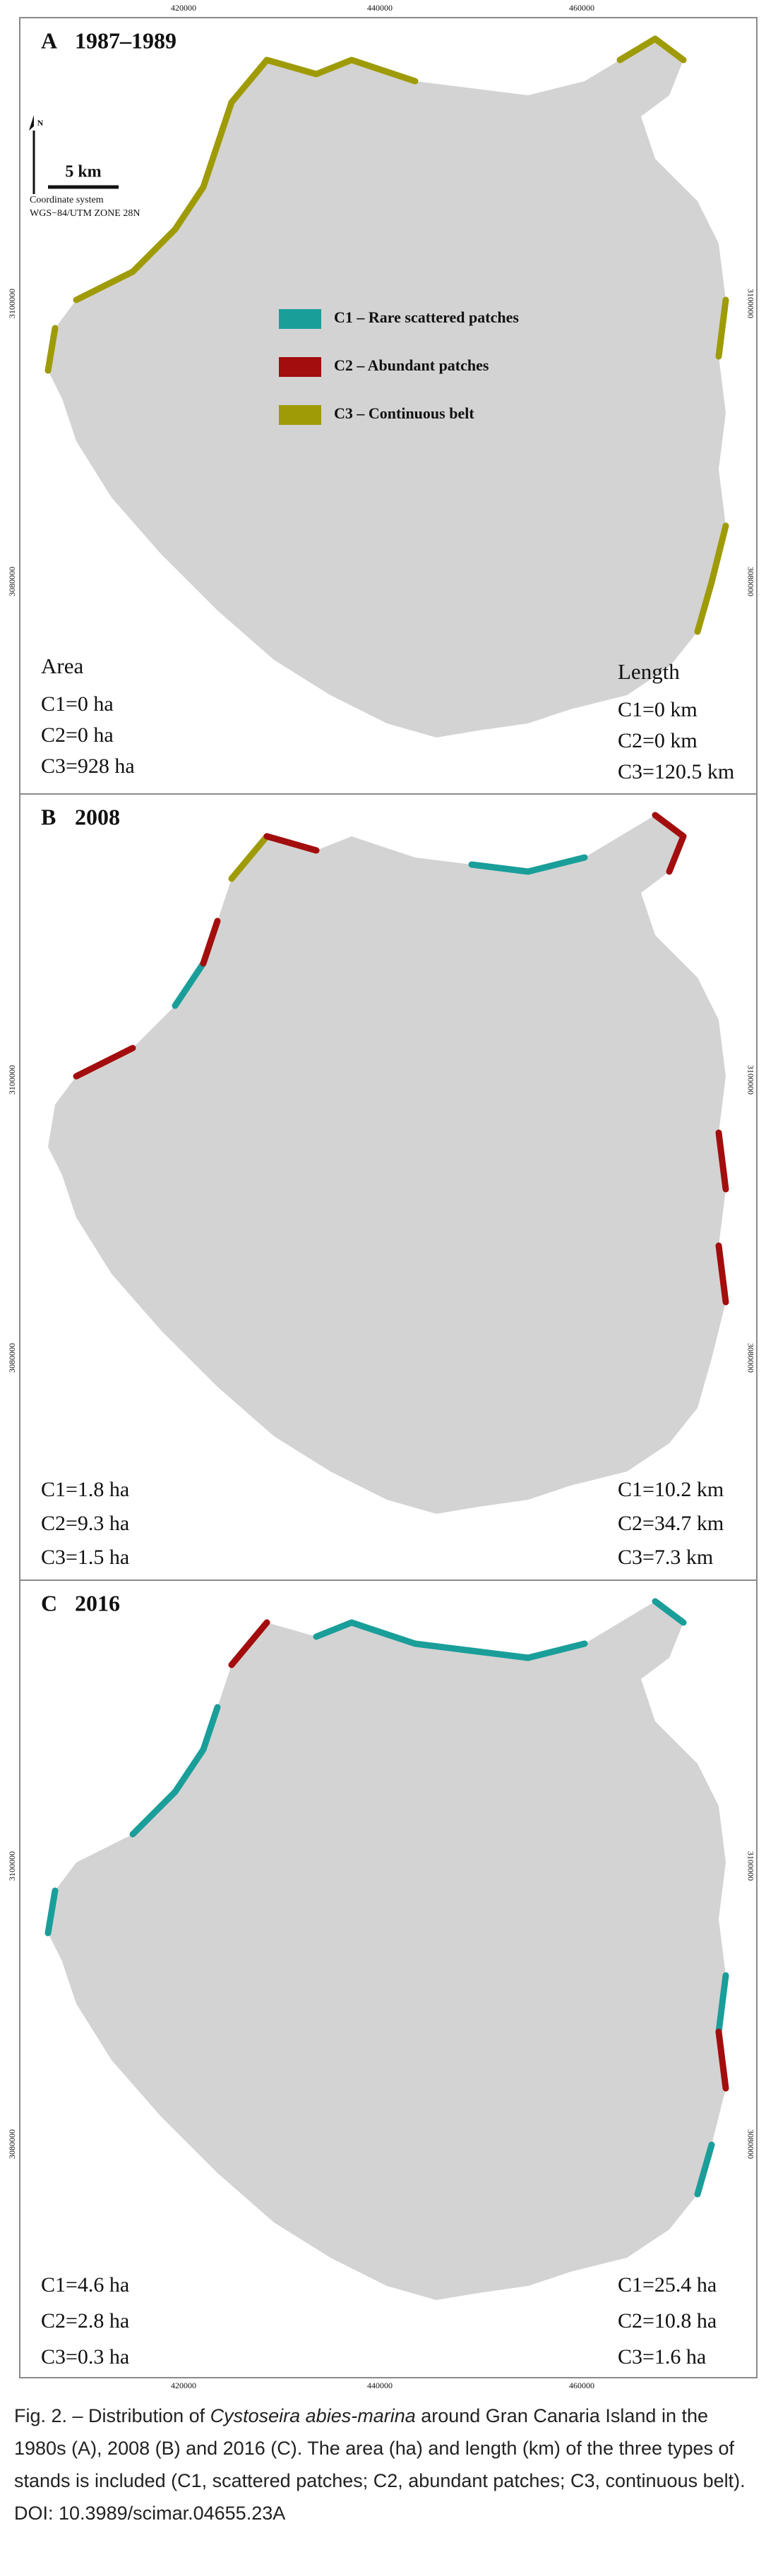 This screenshot has height=2576, width=778. Describe the element at coordinates (125, 40) in the screenshot. I see `panel-title: 1987–1989` at that location.